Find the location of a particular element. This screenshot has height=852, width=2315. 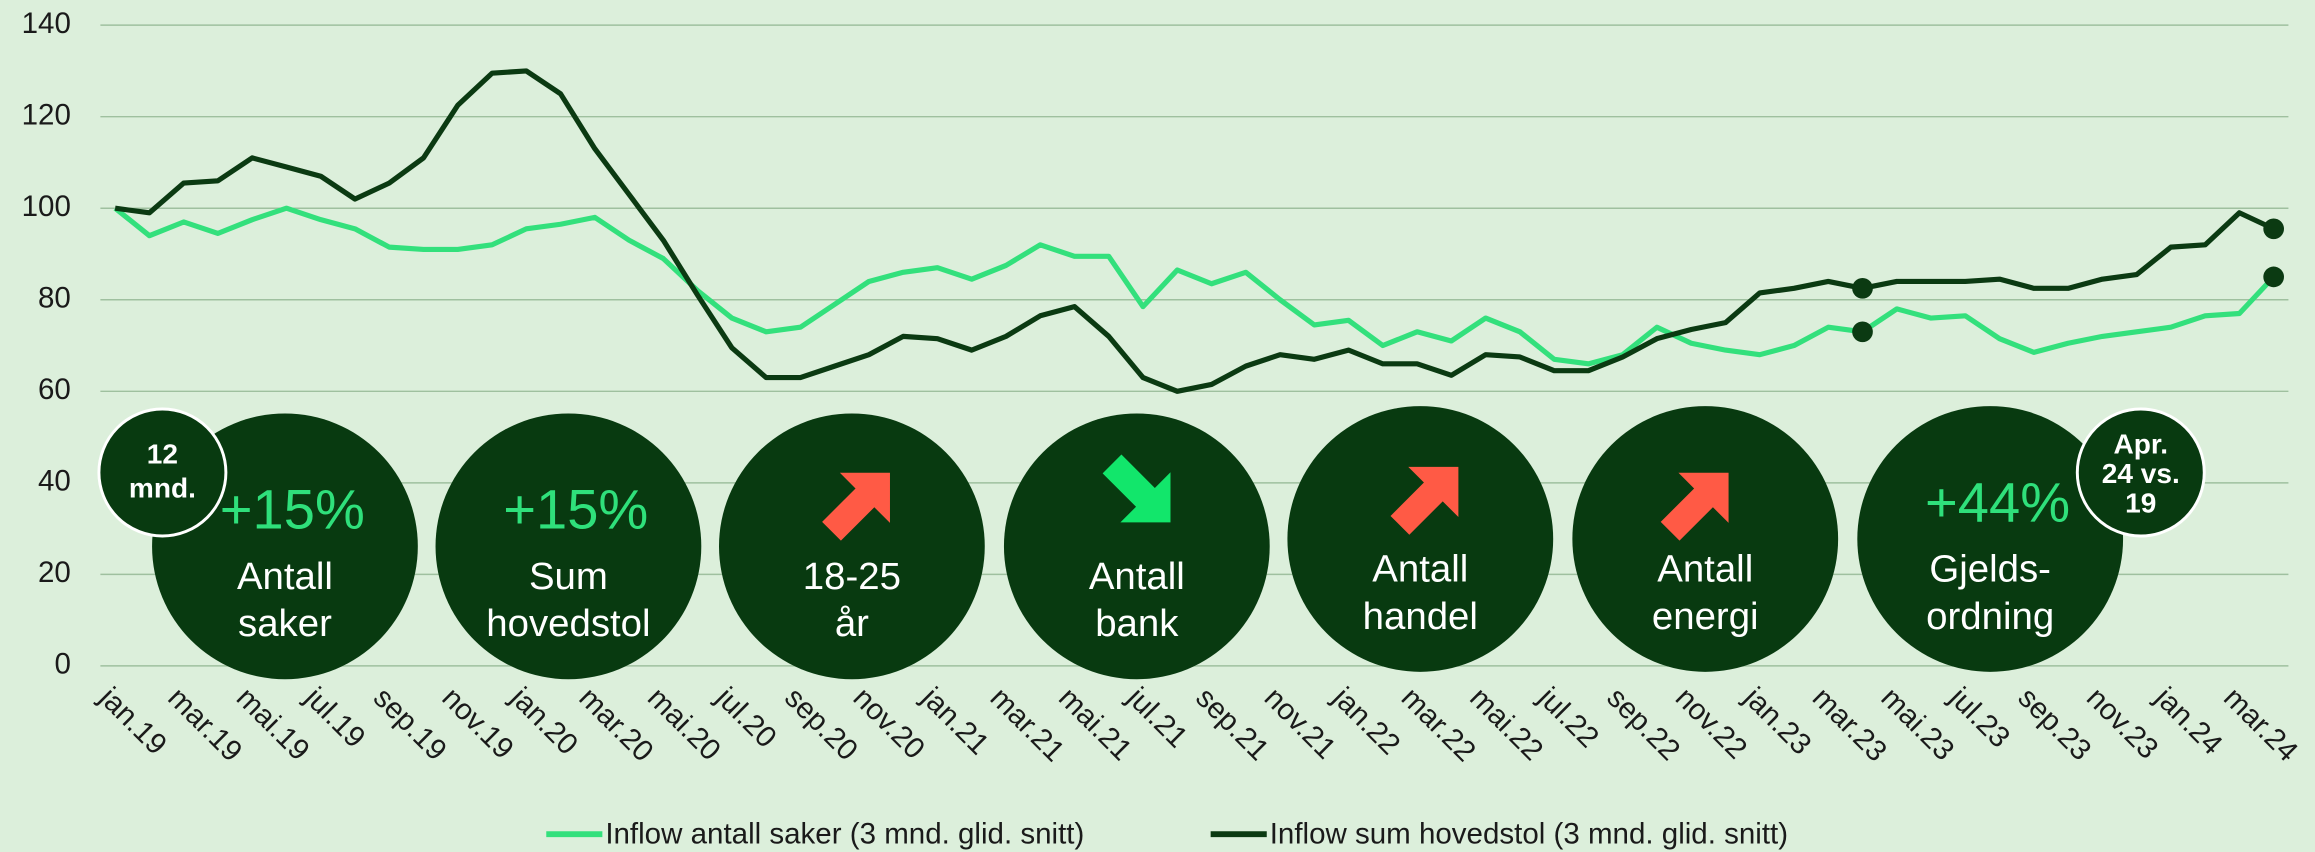

callout-label: Gjelds- is located at coordinates (1990, 569).